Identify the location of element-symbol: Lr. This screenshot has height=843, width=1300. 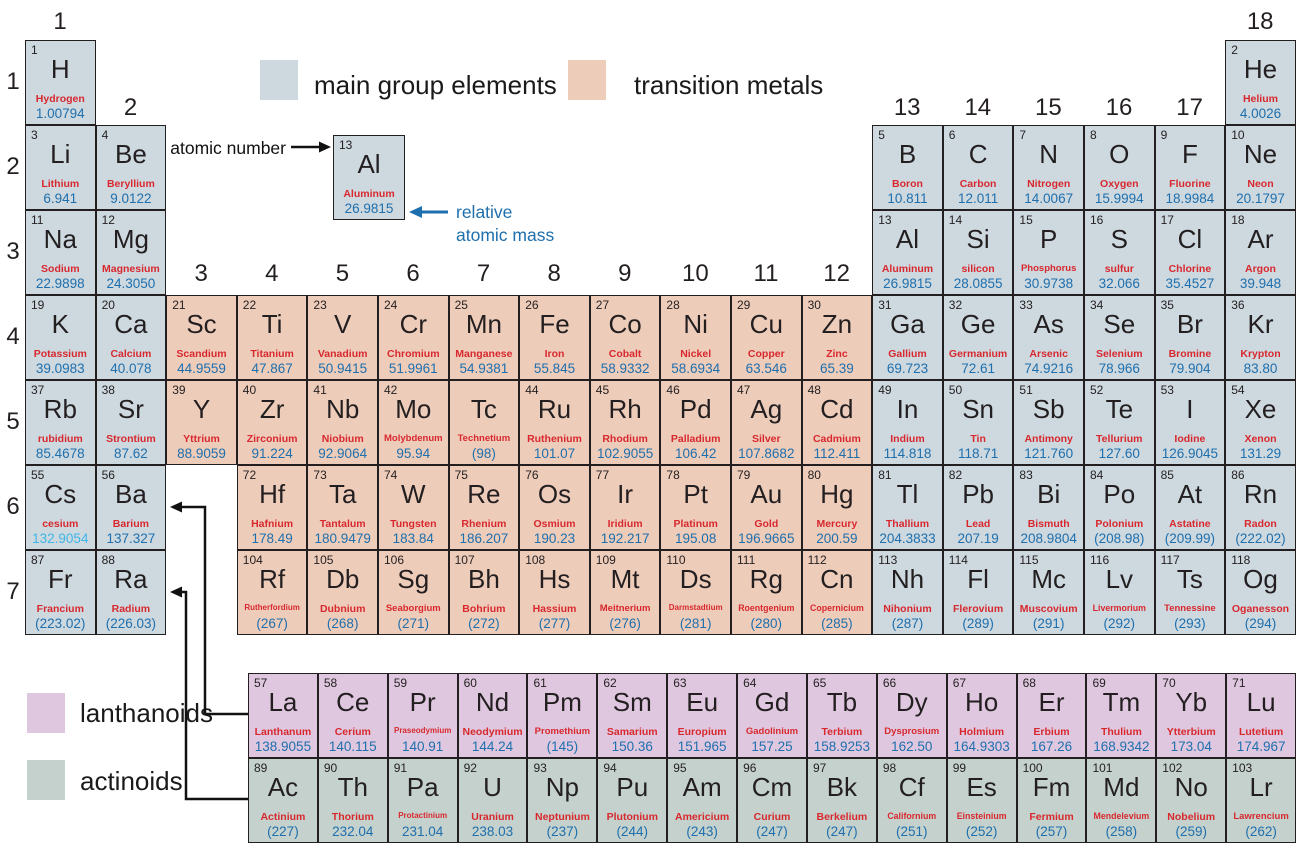
(1261, 787).